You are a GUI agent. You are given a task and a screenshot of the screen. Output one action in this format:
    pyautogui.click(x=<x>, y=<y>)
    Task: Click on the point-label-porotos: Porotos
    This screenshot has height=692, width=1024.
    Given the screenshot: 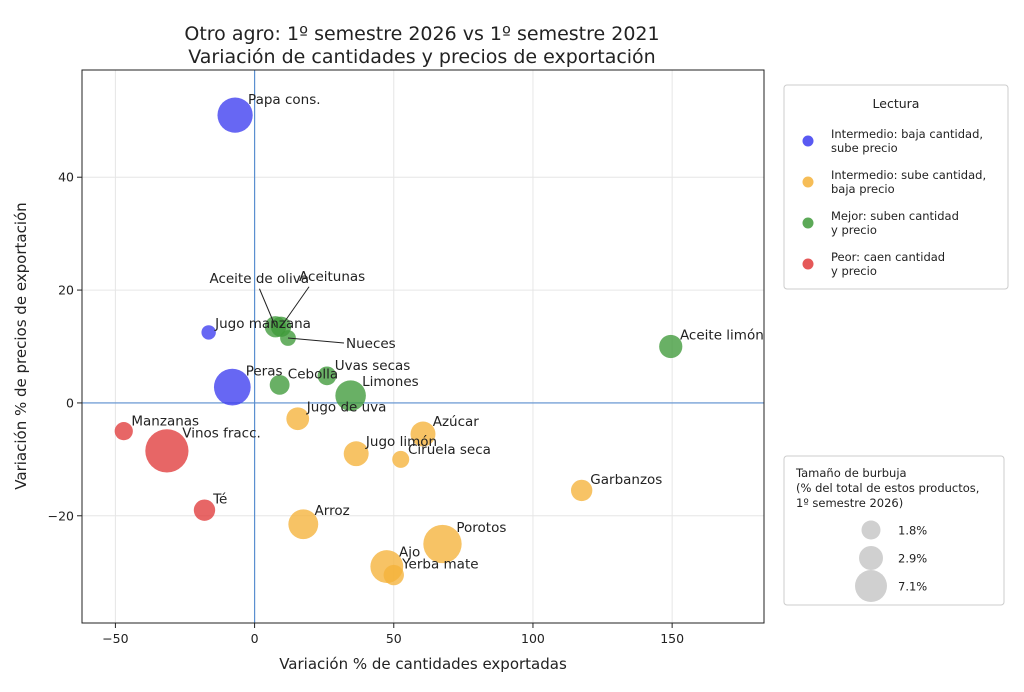 What is the action you would take?
    pyautogui.click(x=481, y=528)
    